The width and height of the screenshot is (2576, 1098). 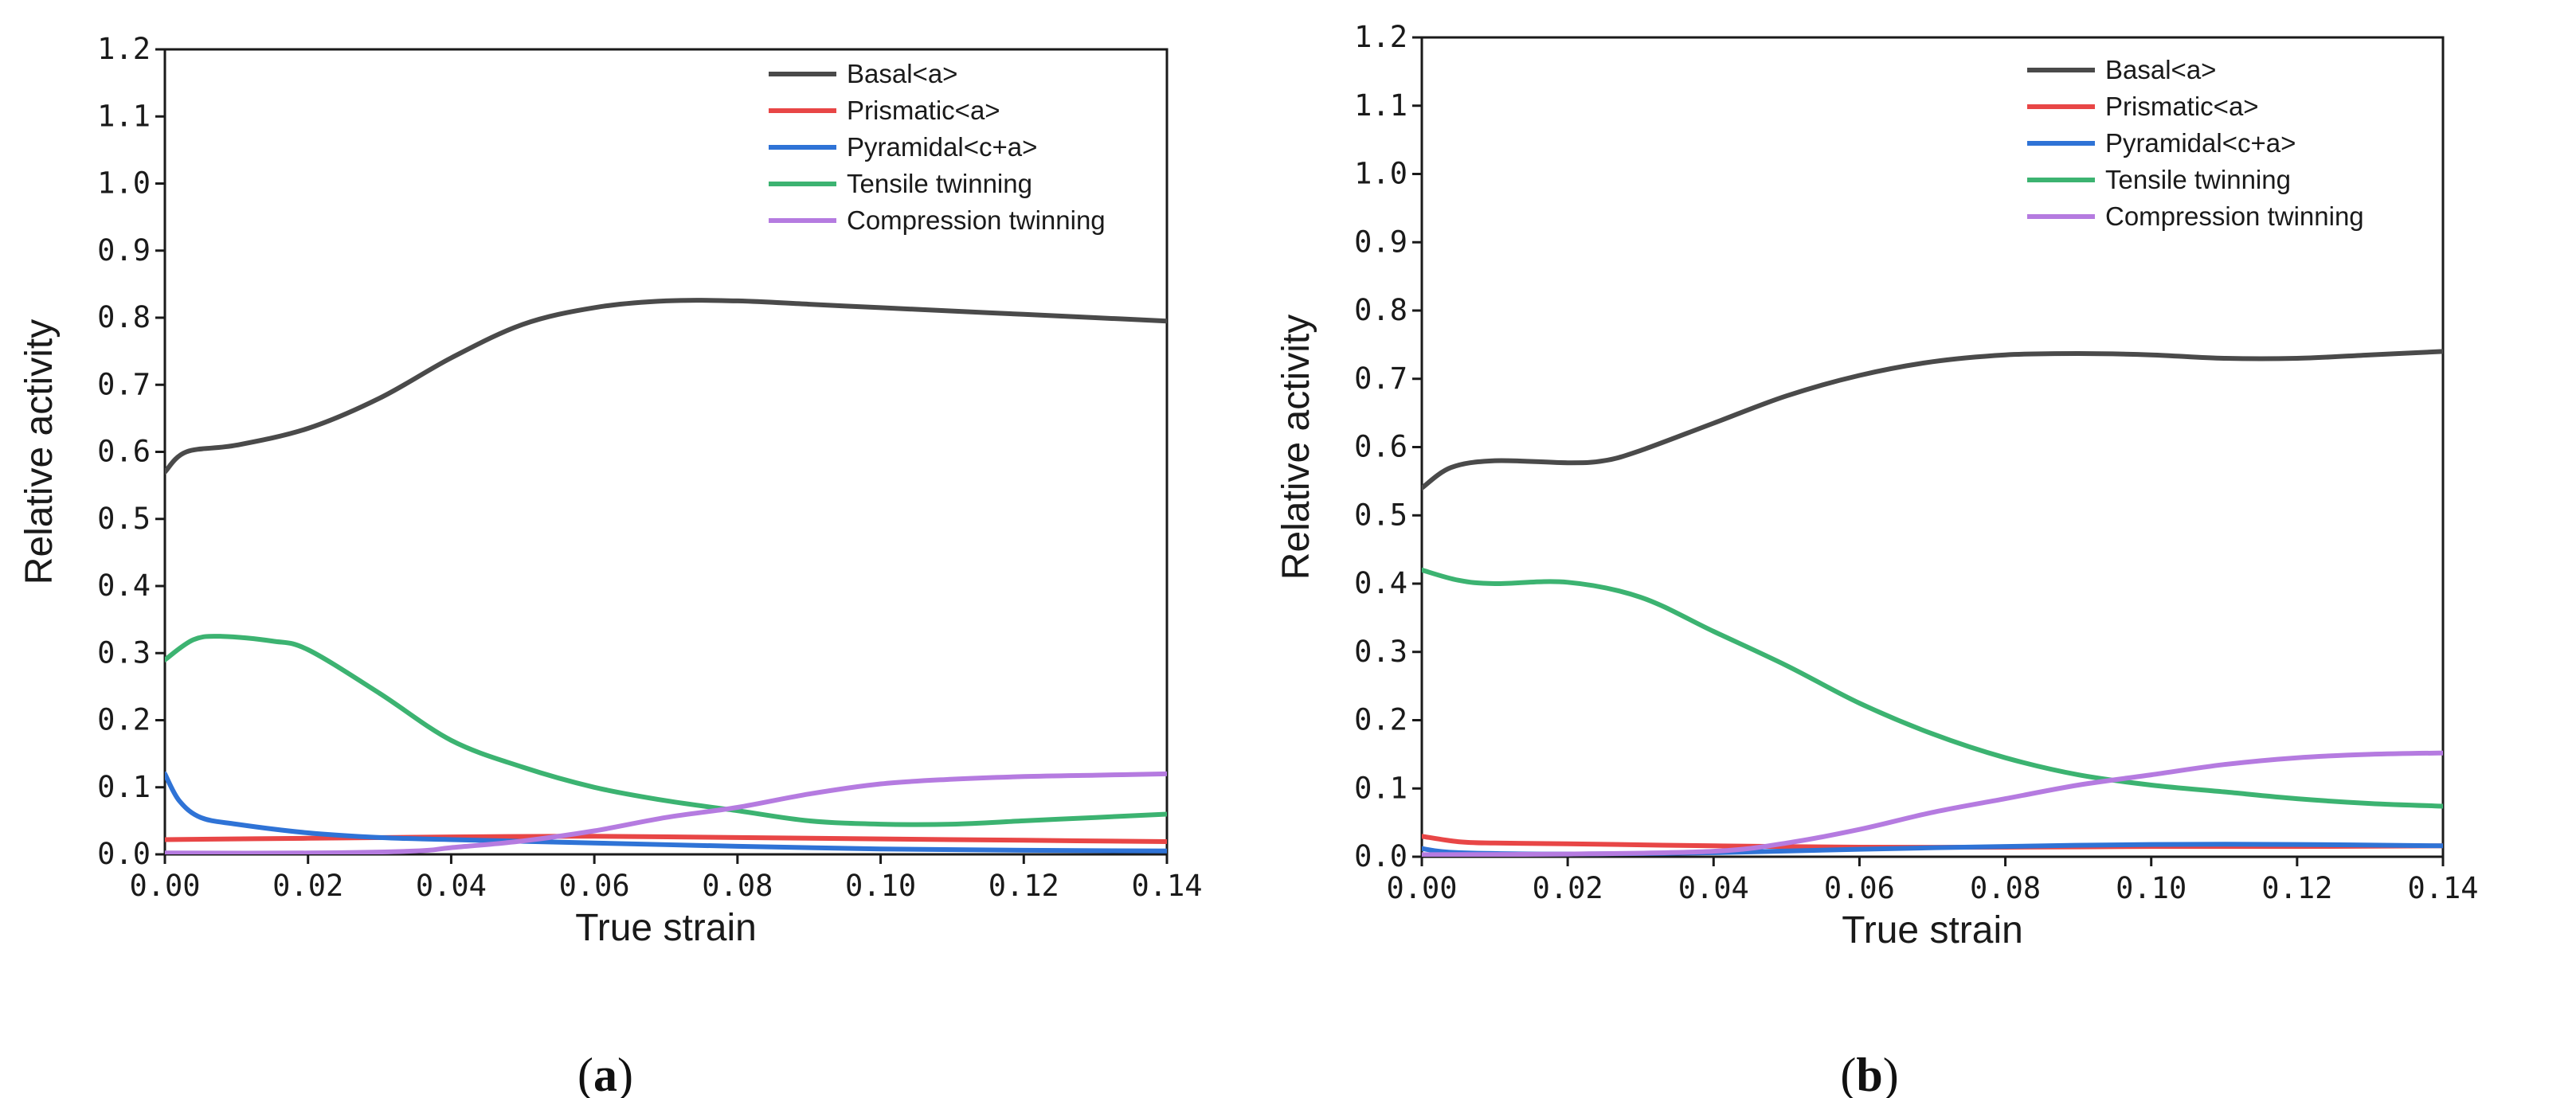 I want to click on panel-label-b: (b), so click(x=1869, y=1074).